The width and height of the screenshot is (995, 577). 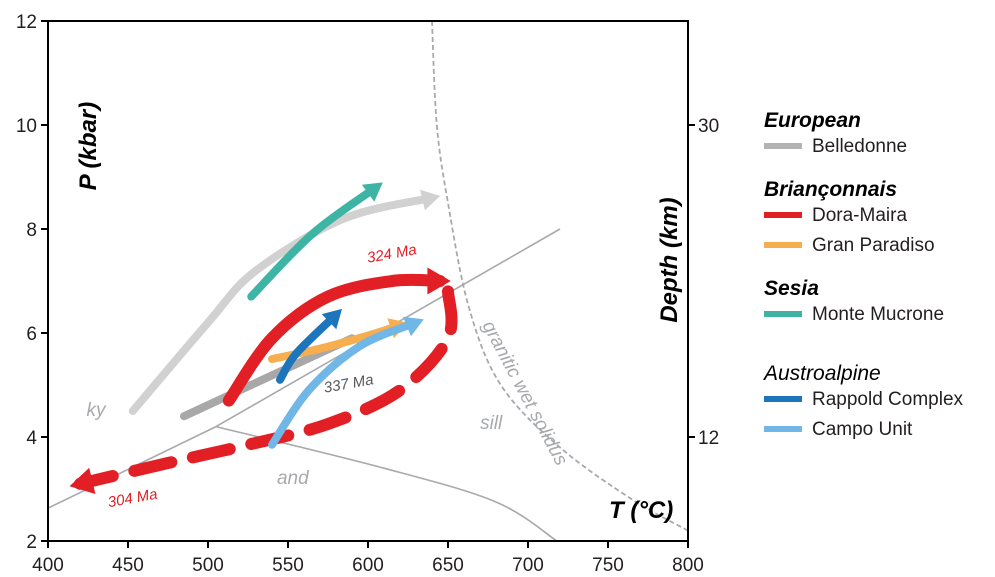 I want to click on y-axis-ticks: 2 4 6 8 10 12, so click(x=32, y=282).